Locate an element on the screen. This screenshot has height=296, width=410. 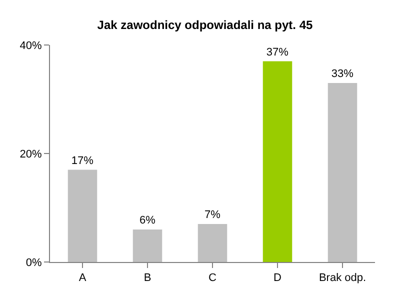
data-label: 6% is located at coordinates (147, 220).